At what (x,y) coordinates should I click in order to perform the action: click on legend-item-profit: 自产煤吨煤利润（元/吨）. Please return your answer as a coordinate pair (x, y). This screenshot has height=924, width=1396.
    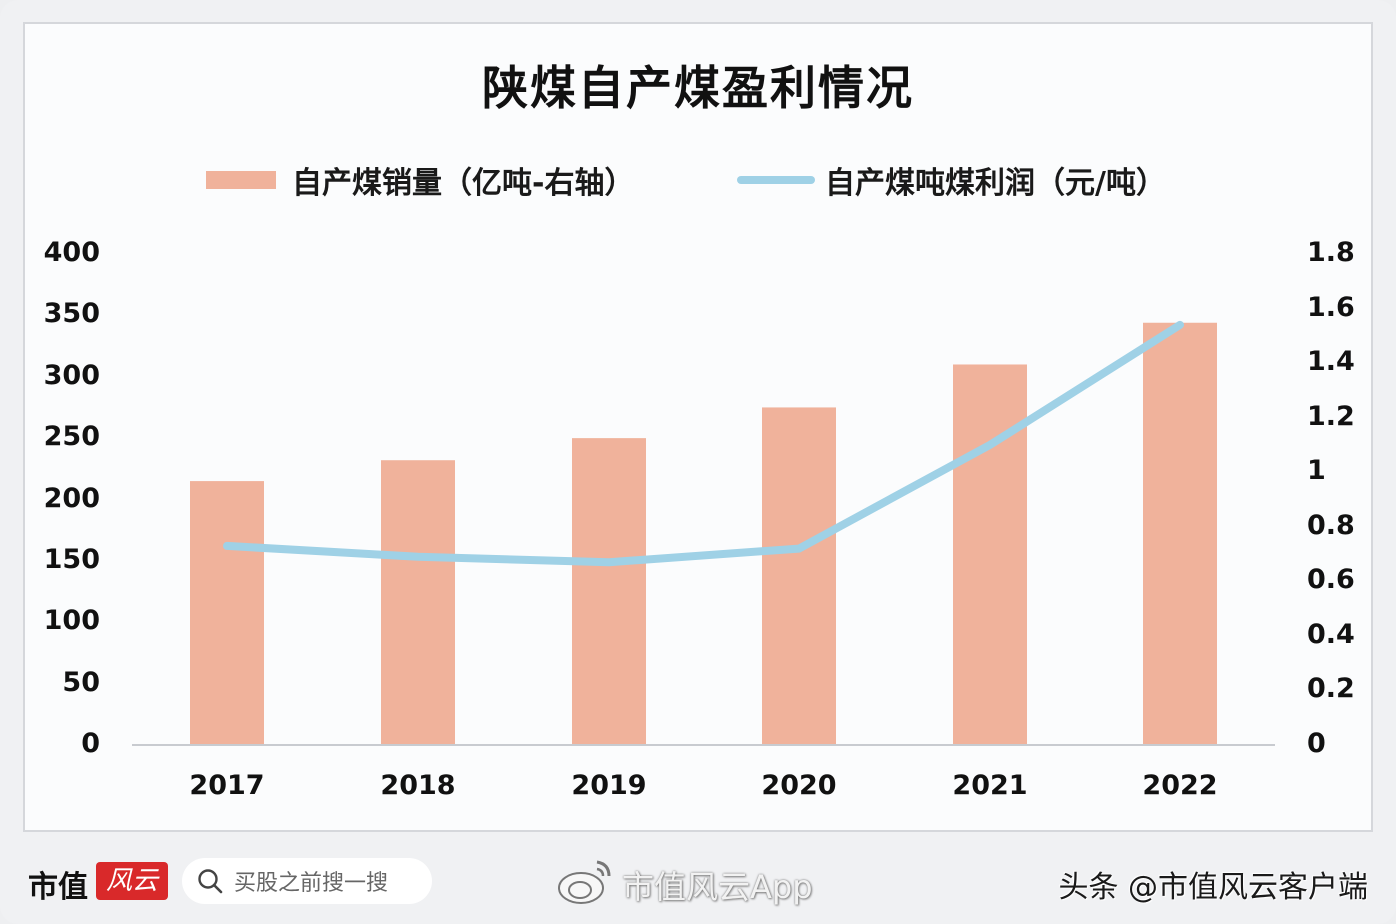
    Looking at the image, I should click on (951, 180).